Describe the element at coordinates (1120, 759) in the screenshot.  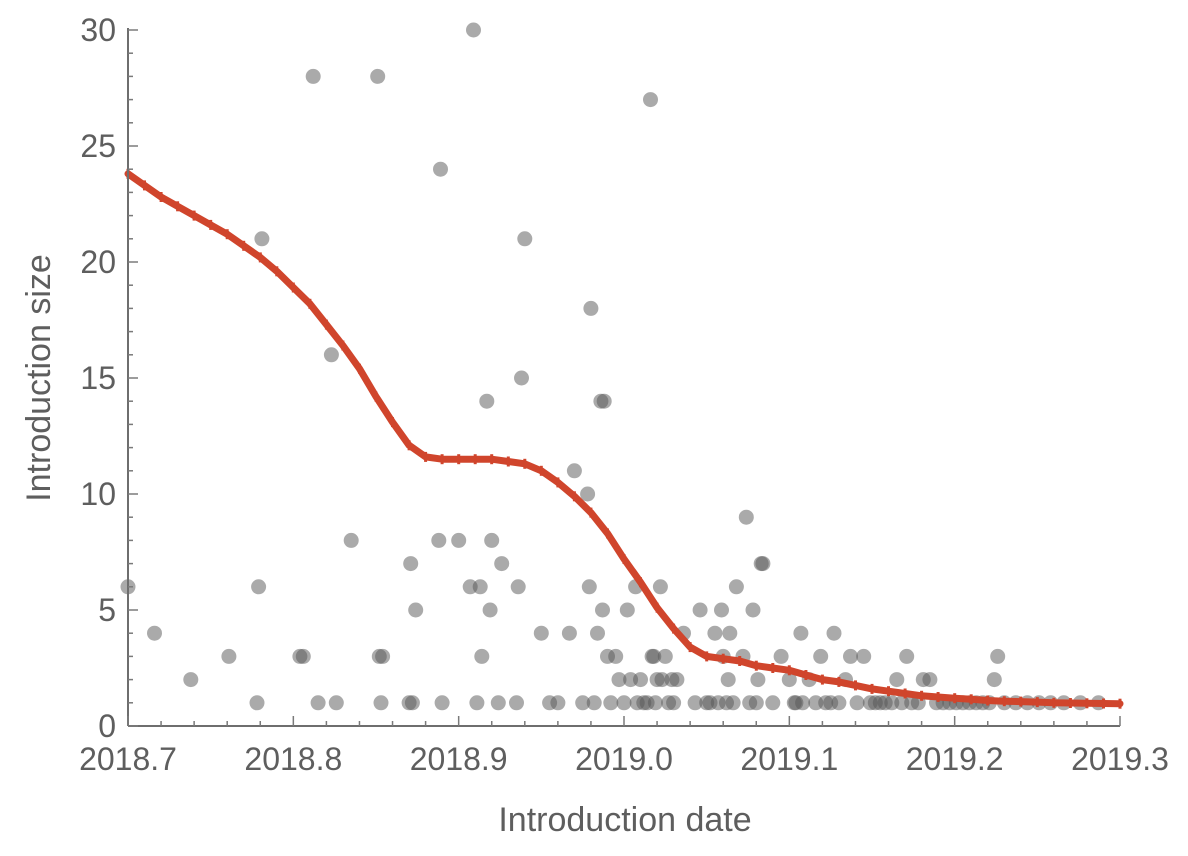
I see `x-tick-label: 2019.3` at that location.